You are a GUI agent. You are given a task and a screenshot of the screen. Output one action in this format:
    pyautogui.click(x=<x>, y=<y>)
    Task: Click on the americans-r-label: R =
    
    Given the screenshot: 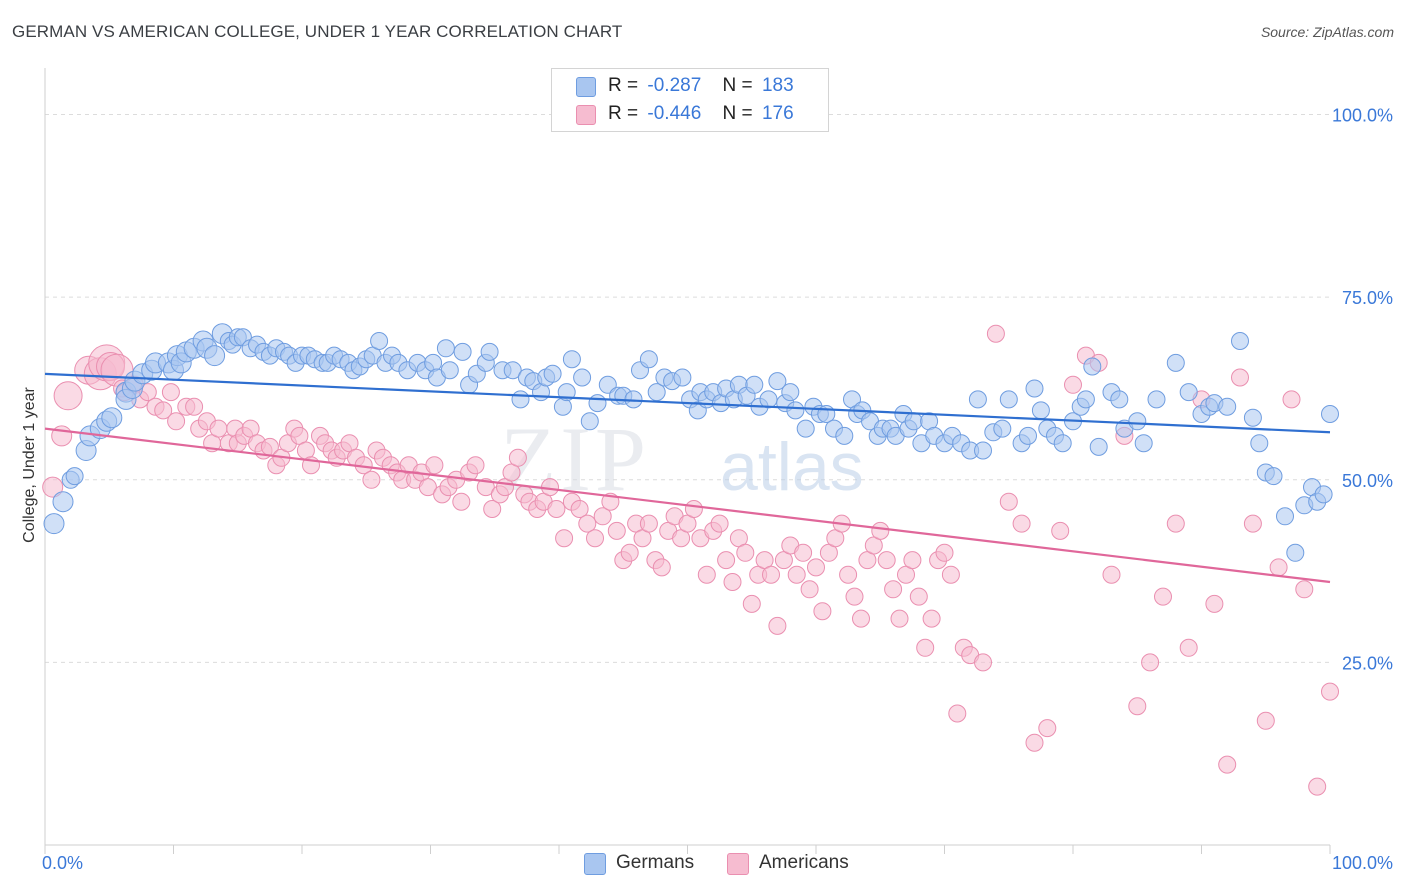 What is the action you would take?
    pyautogui.click(x=623, y=113)
    